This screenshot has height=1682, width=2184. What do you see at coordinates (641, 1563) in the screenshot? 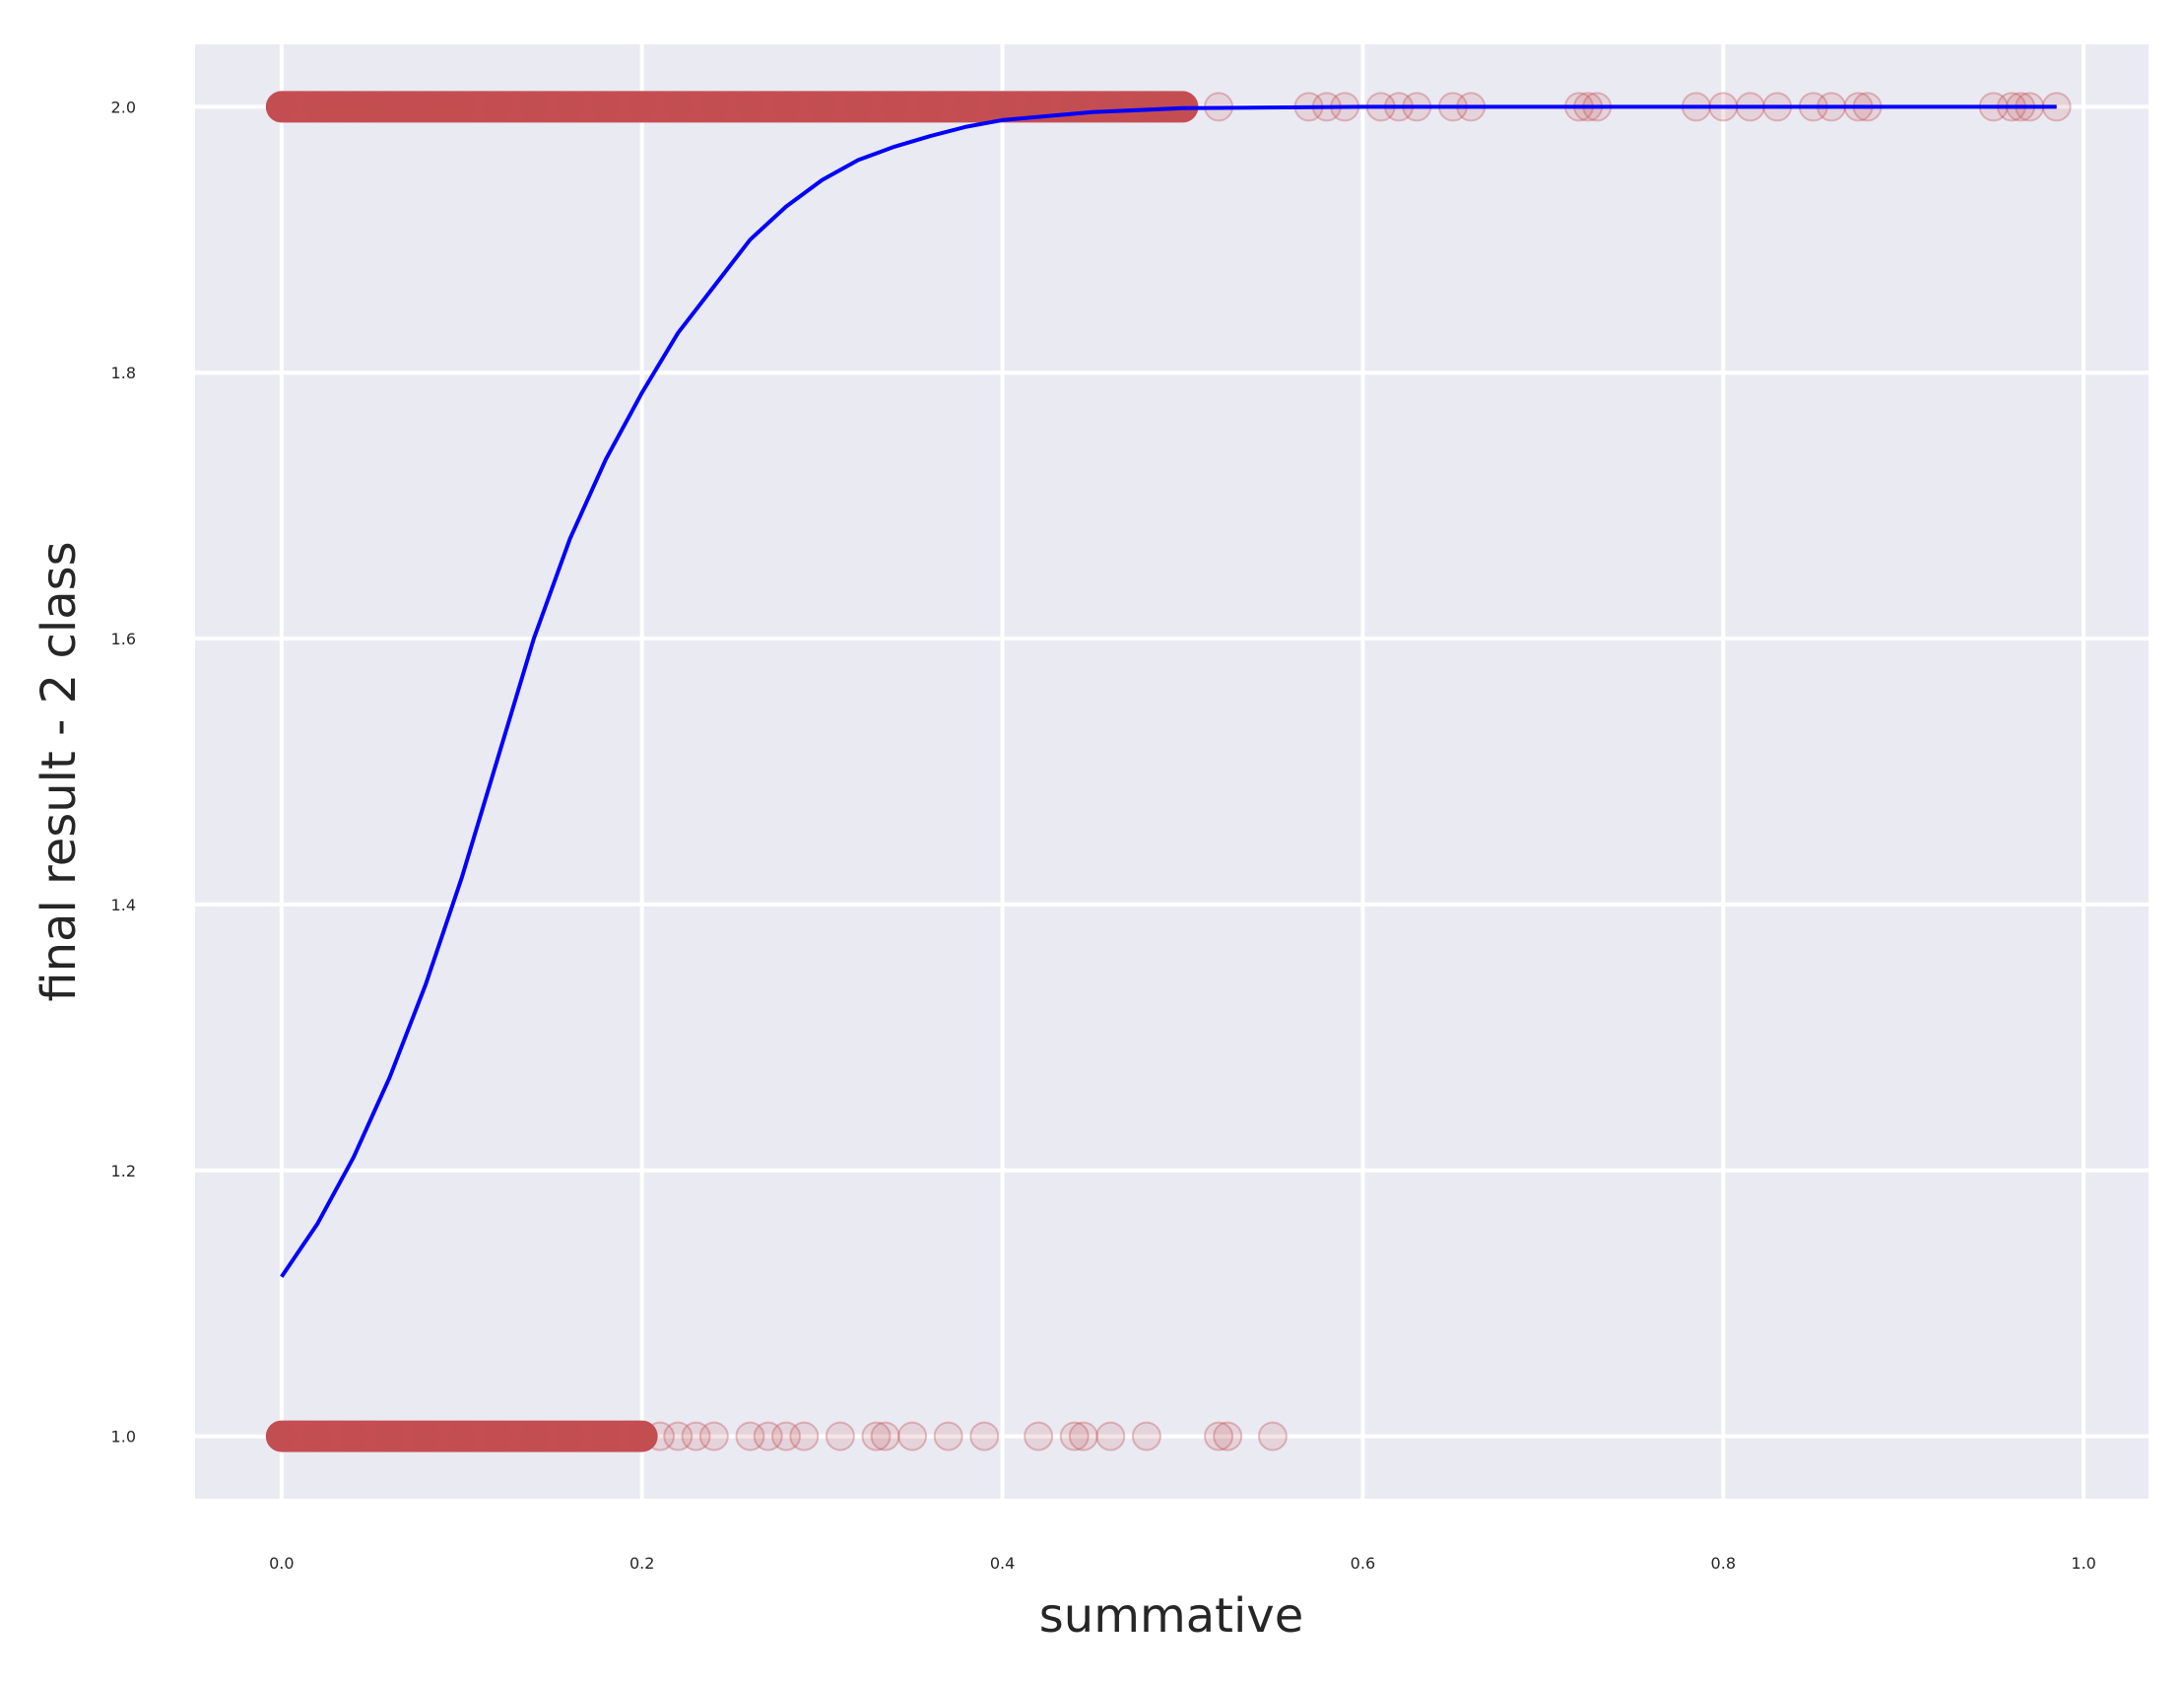
I see `x-tick-label: 0.2` at bounding box center [641, 1563].